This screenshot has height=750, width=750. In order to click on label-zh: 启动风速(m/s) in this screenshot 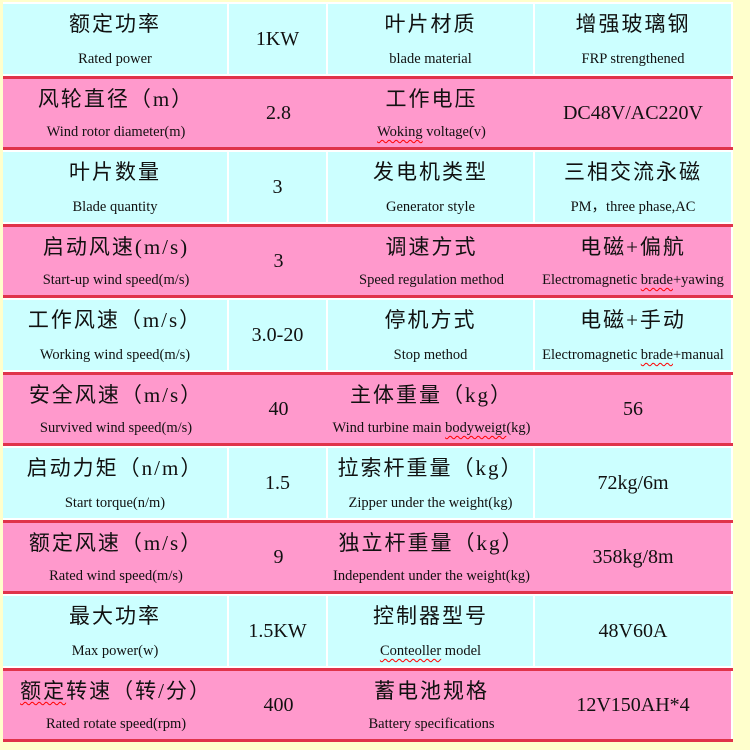, I will do `click(116, 247)`.